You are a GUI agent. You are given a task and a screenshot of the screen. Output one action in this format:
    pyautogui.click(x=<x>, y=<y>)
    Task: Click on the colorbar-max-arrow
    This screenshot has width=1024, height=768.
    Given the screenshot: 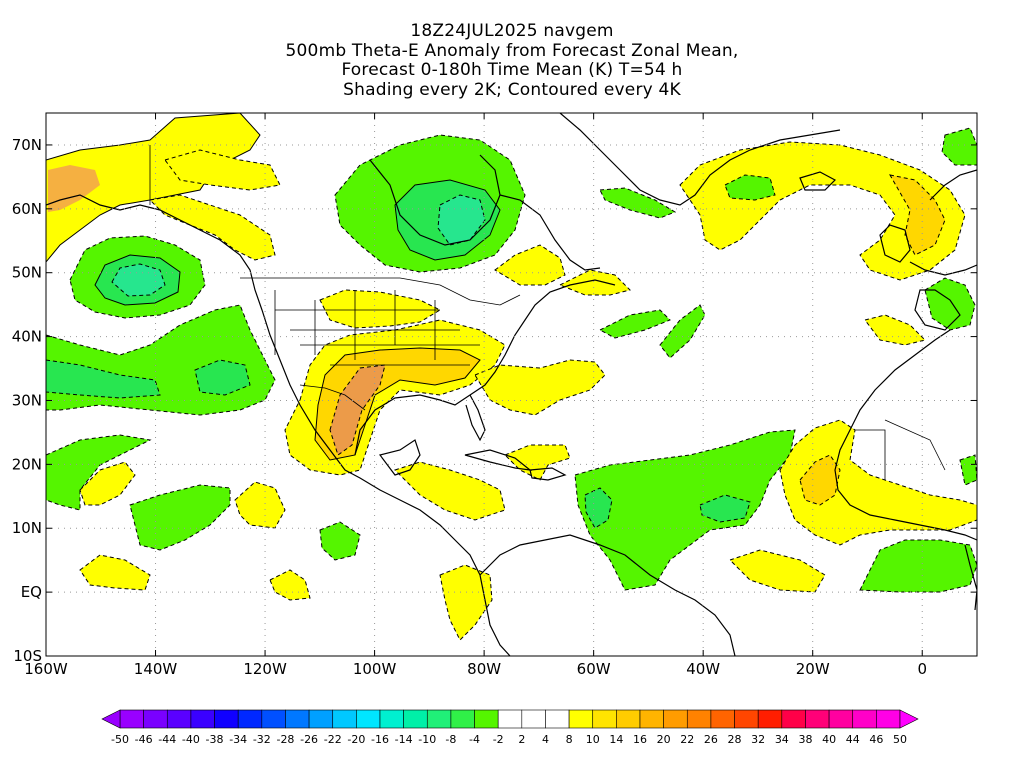 What is the action you would take?
    pyautogui.click(x=909, y=719)
    